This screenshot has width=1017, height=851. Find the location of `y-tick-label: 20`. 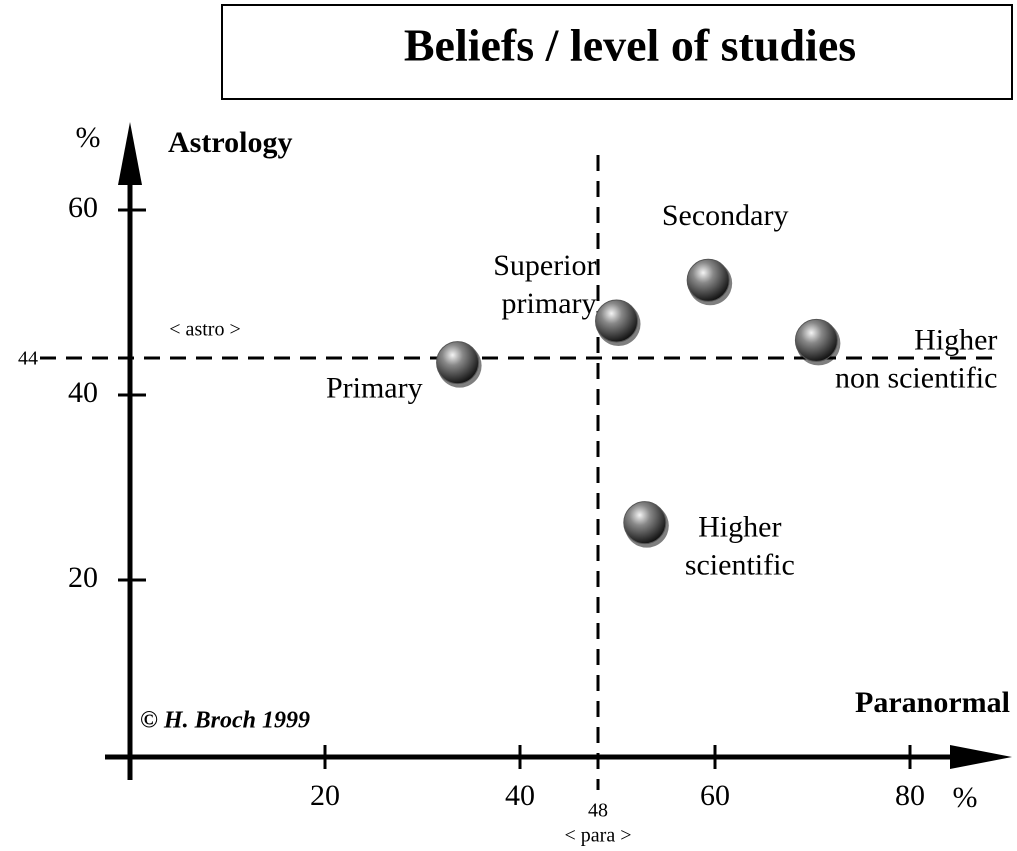

y-tick-label: 20 is located at coordinates (83, 577).